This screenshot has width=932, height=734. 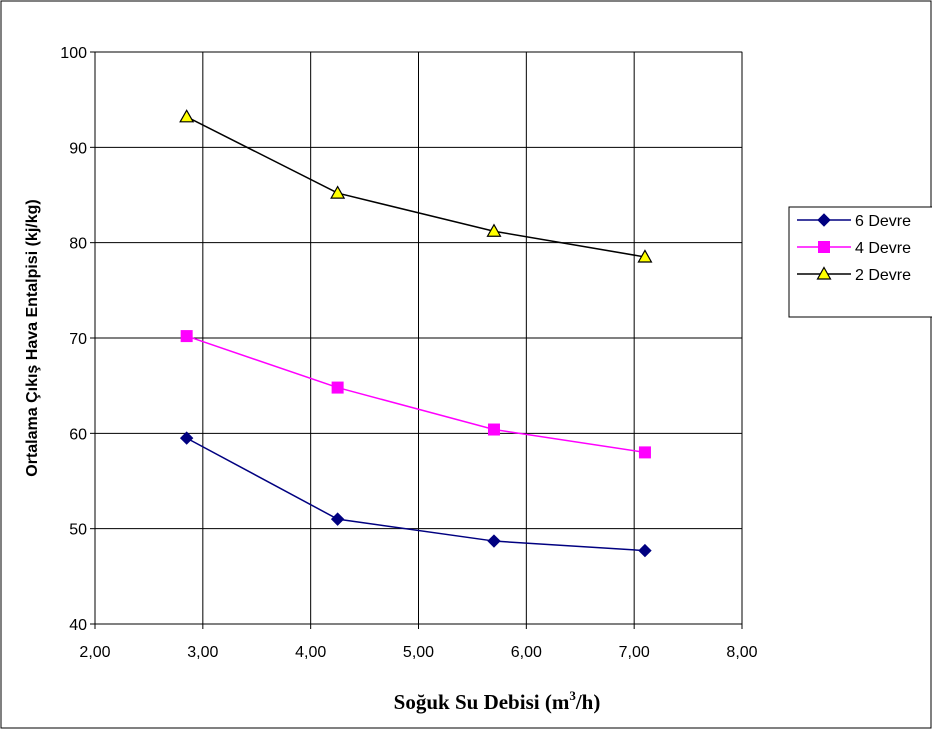 What do you see at coordinates (78, 434) in the screenshot?
I see `y-tick-label: 60` at bounding box center [78, 434].